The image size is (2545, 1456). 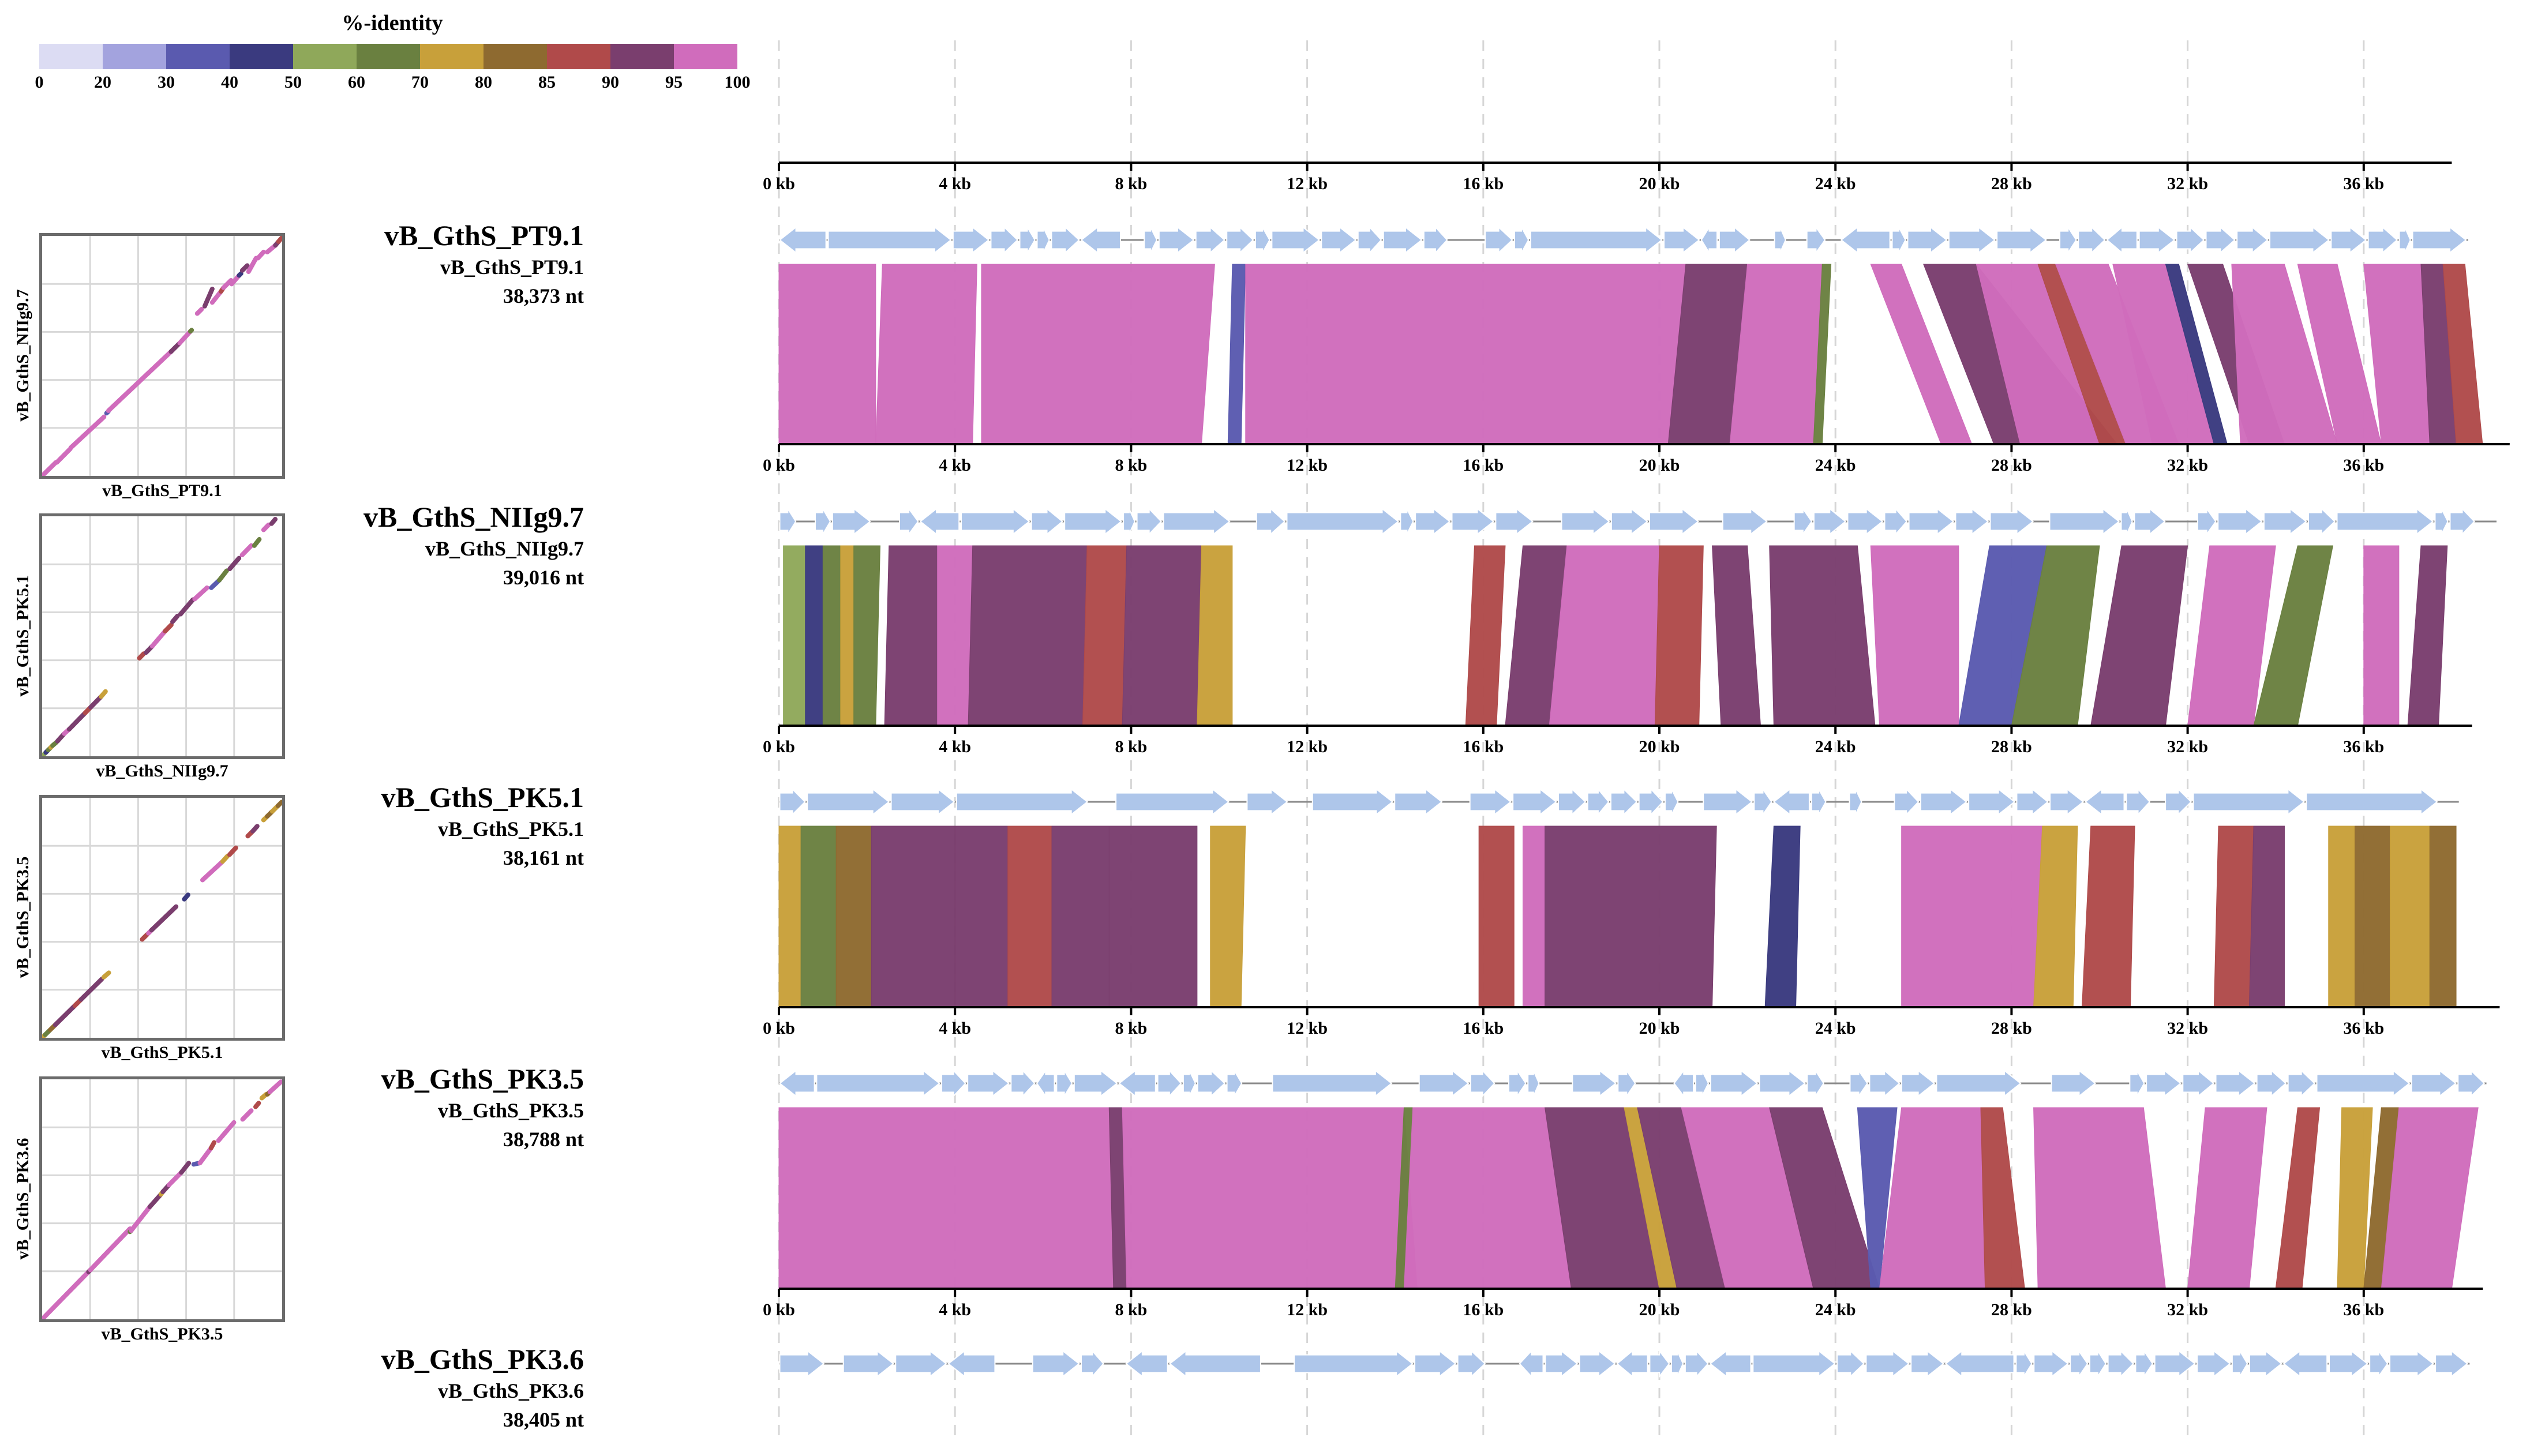 I want to click on axis-tick-label: 24 kb, so click(x=1835, y=184).